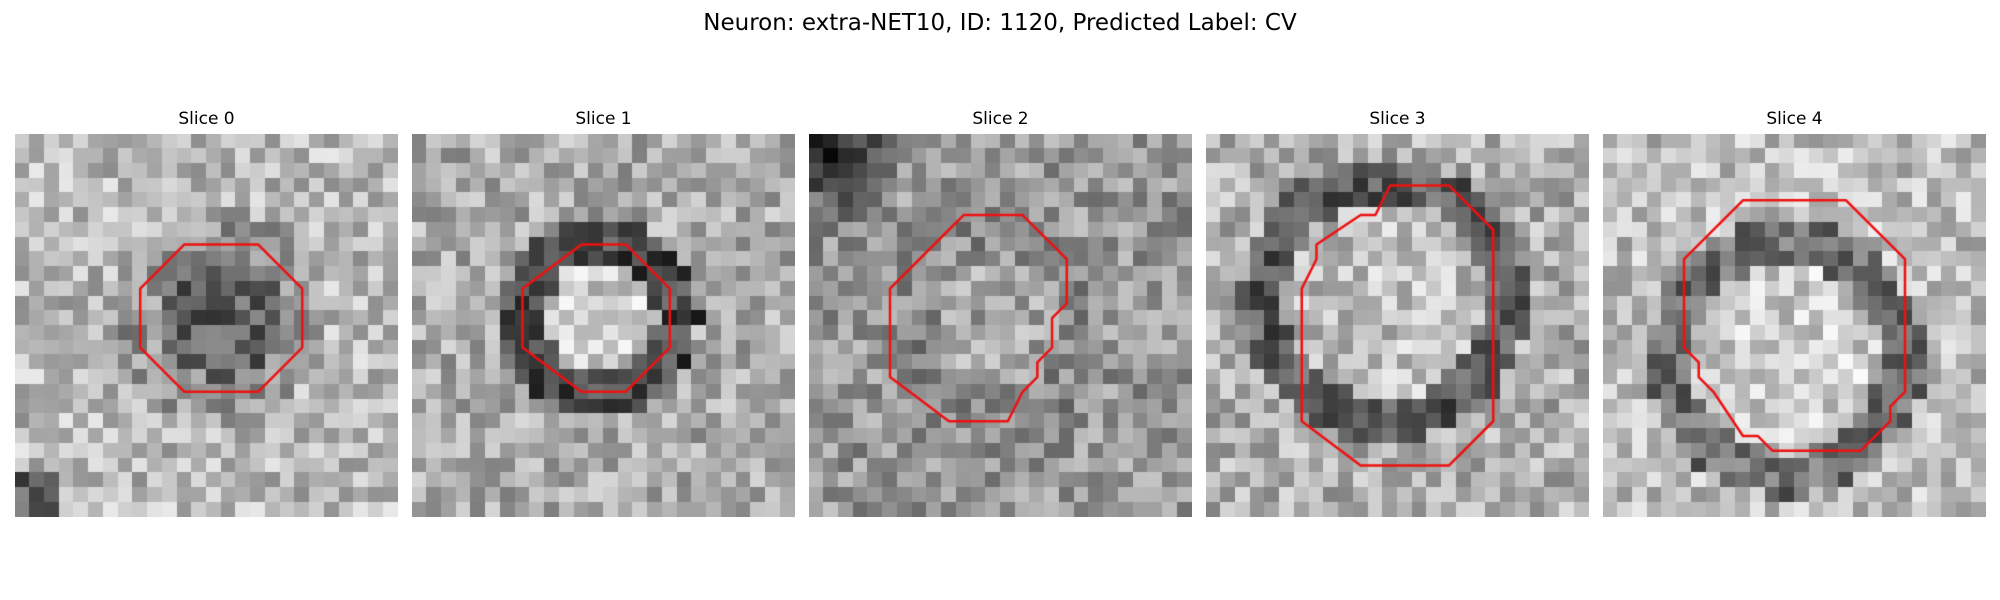 The width and height of the screenshot is (2000, 600). I want to click on slice-title-3: Slice 3, so click(1397, 119).